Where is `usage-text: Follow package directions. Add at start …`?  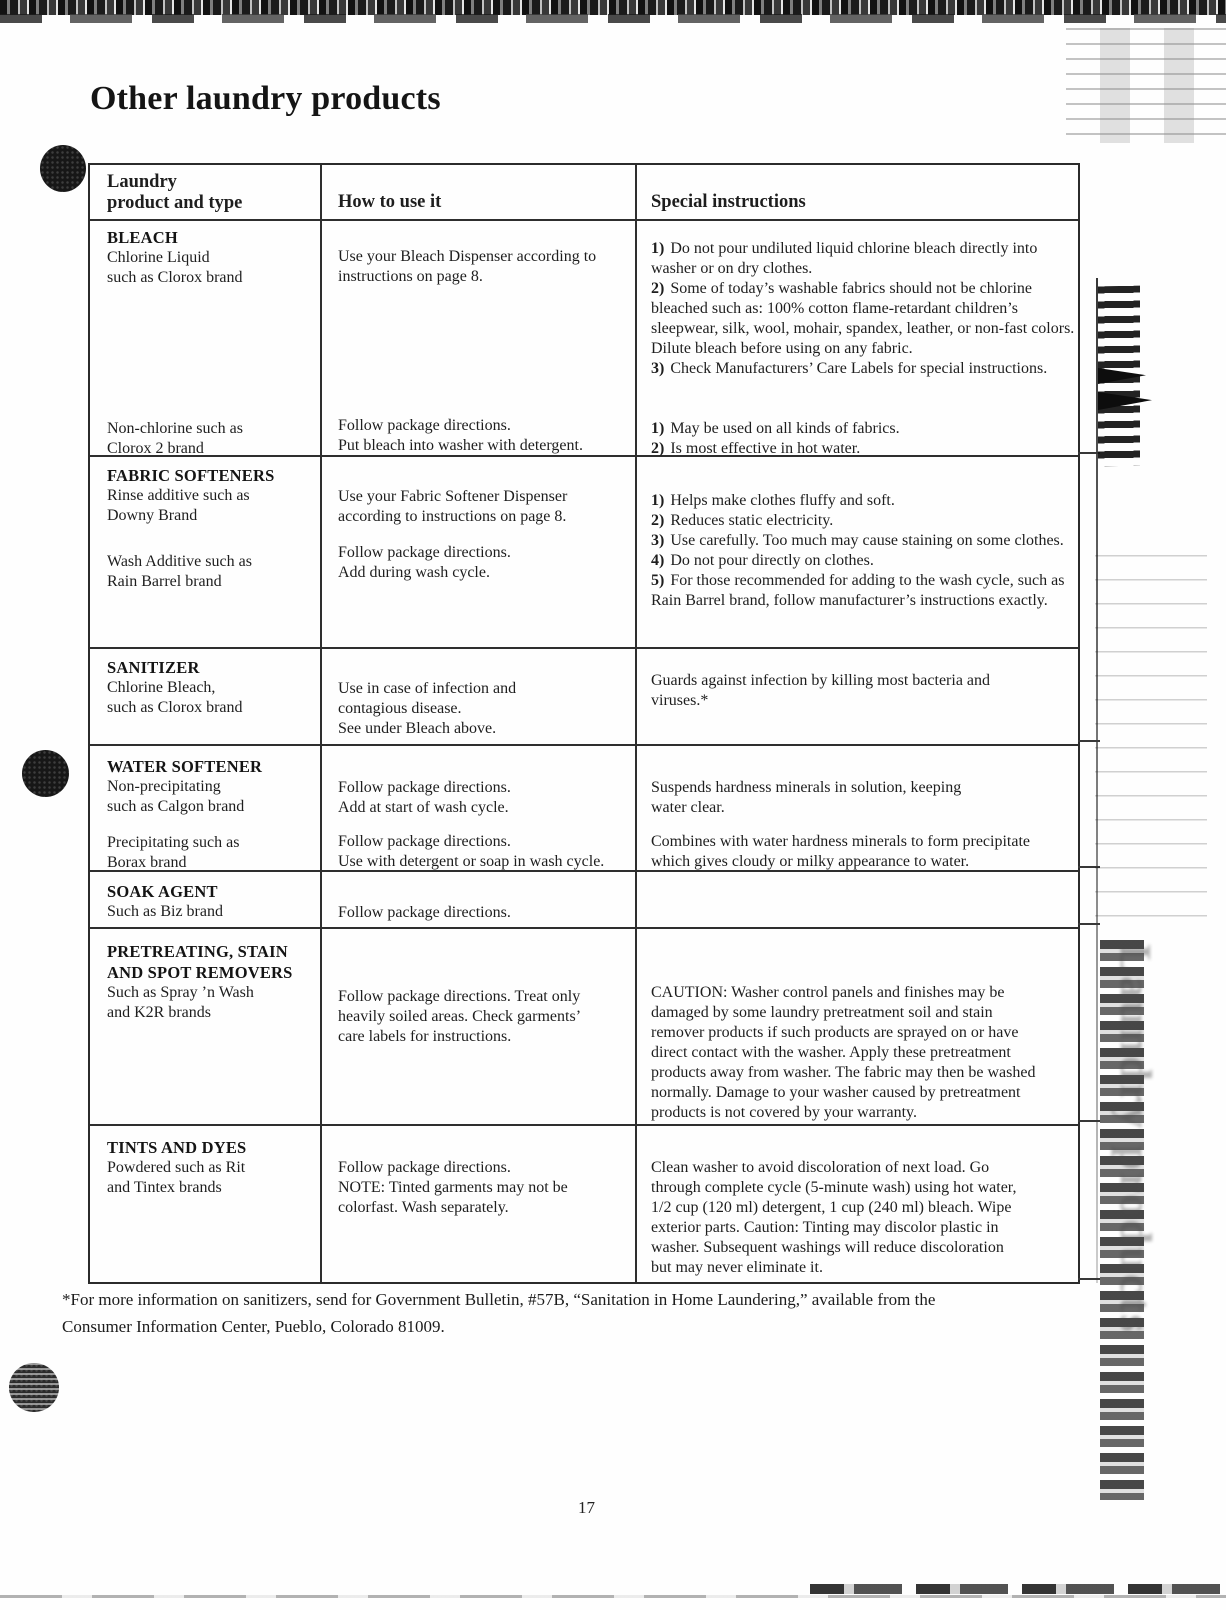
usage-text: Follow package directions. Add at start … is located at coordinates (424, 797).